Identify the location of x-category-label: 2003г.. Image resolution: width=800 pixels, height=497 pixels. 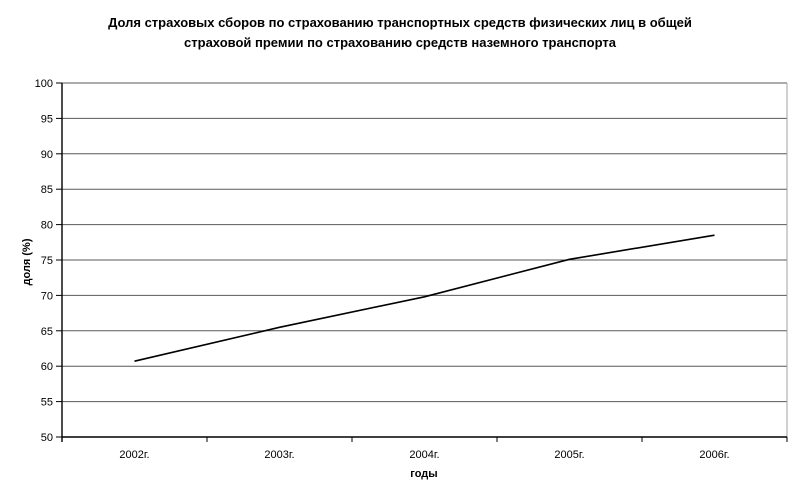
(279, 455).